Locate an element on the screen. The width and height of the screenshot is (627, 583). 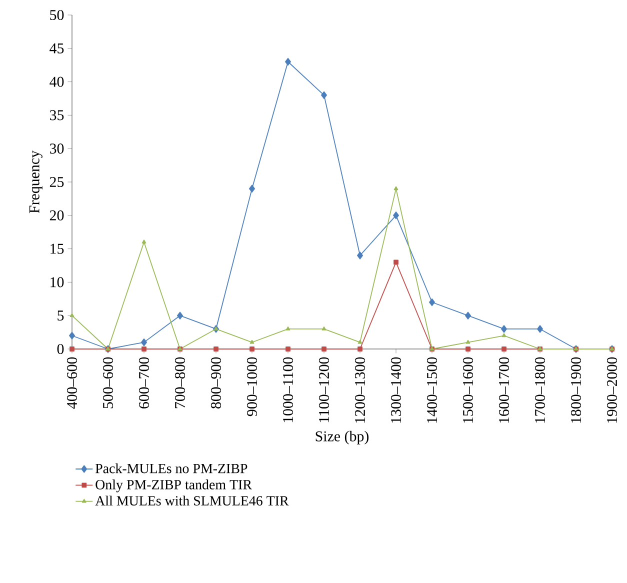
y-tick-label: 5 is located at coordinates (61, 315).